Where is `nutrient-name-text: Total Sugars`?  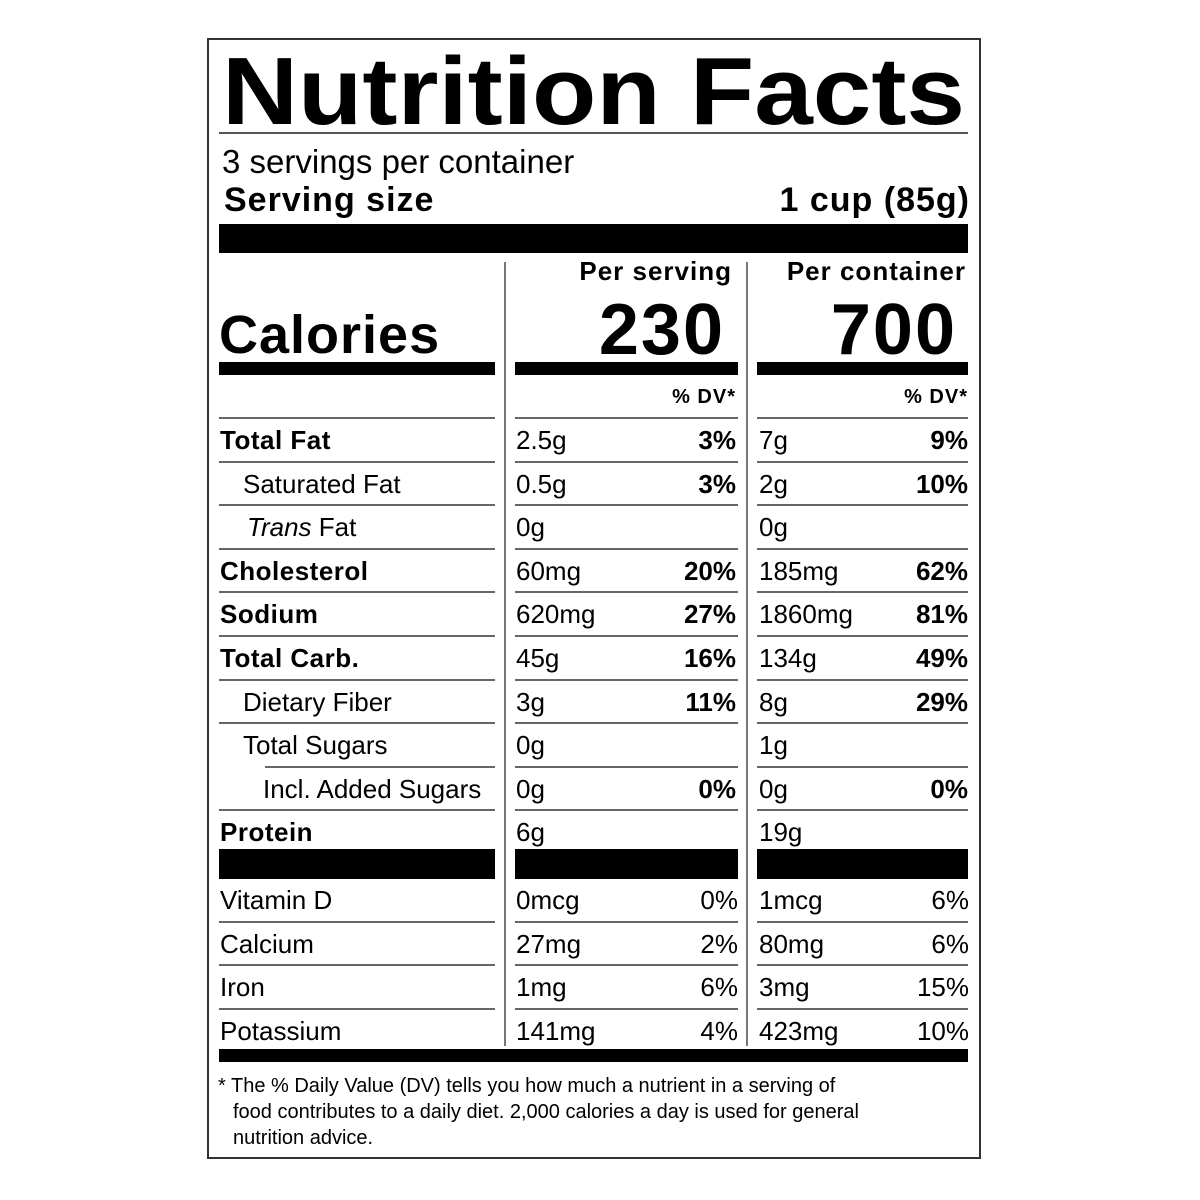 nutrient-name-text: Total Sugars is located at coordinates (315, 745).